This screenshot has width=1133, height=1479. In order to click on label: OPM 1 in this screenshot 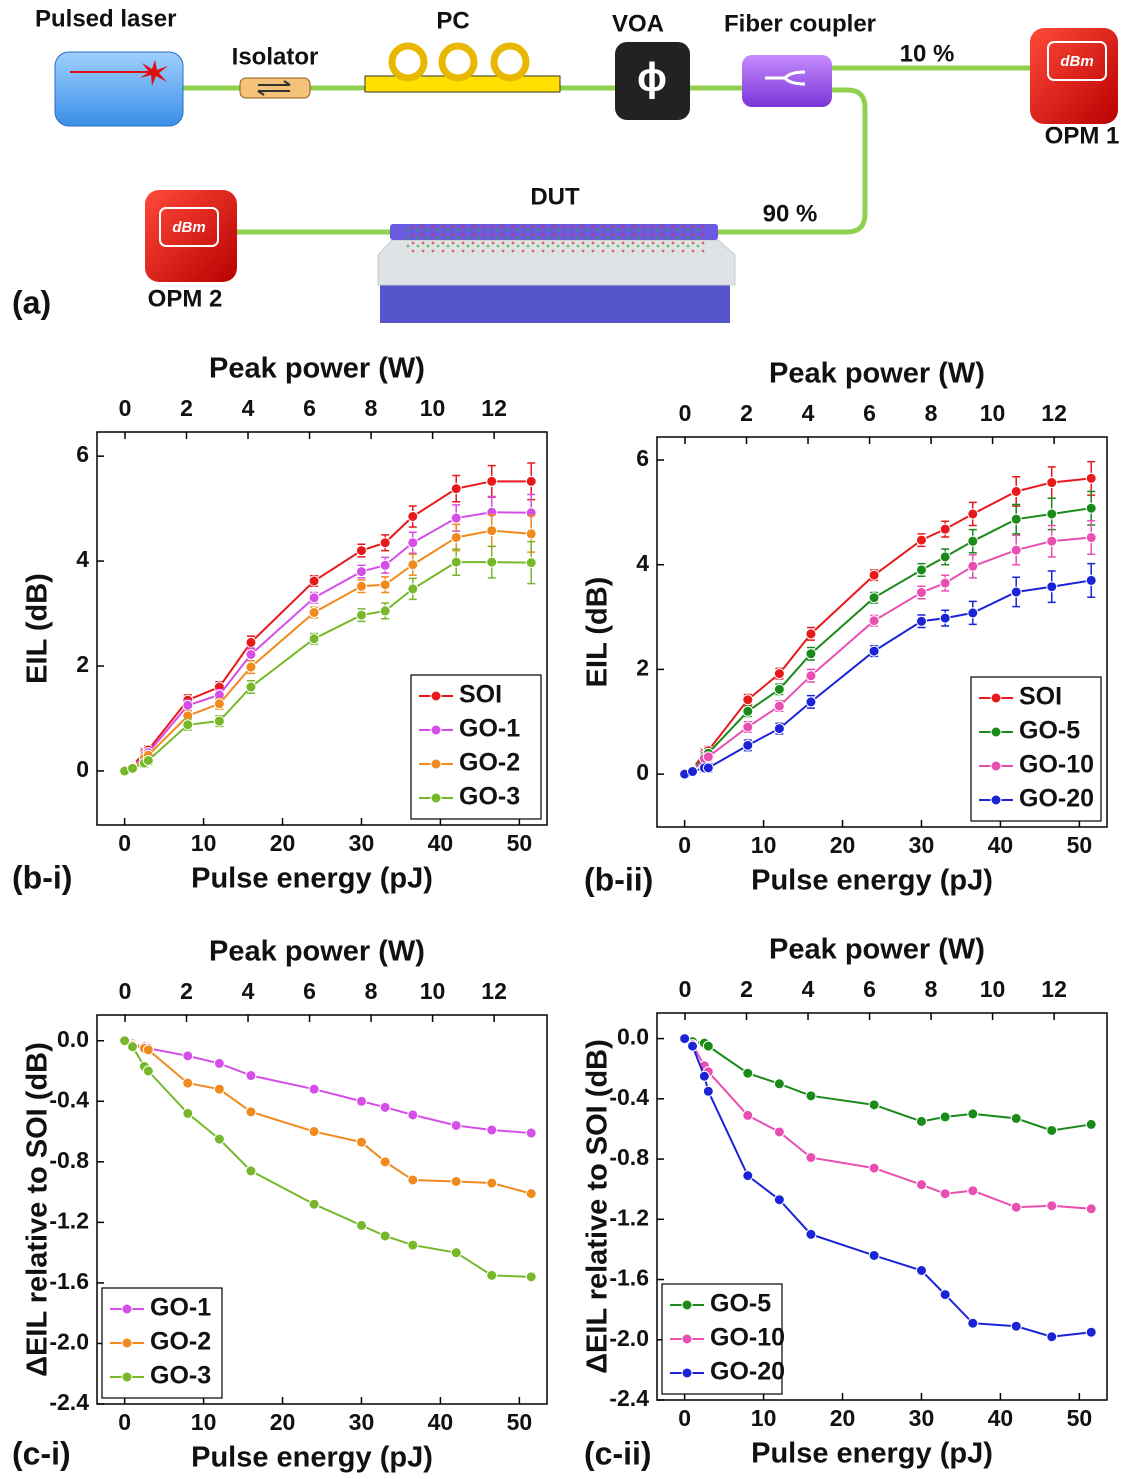, I will do `click(1082, 135)`.